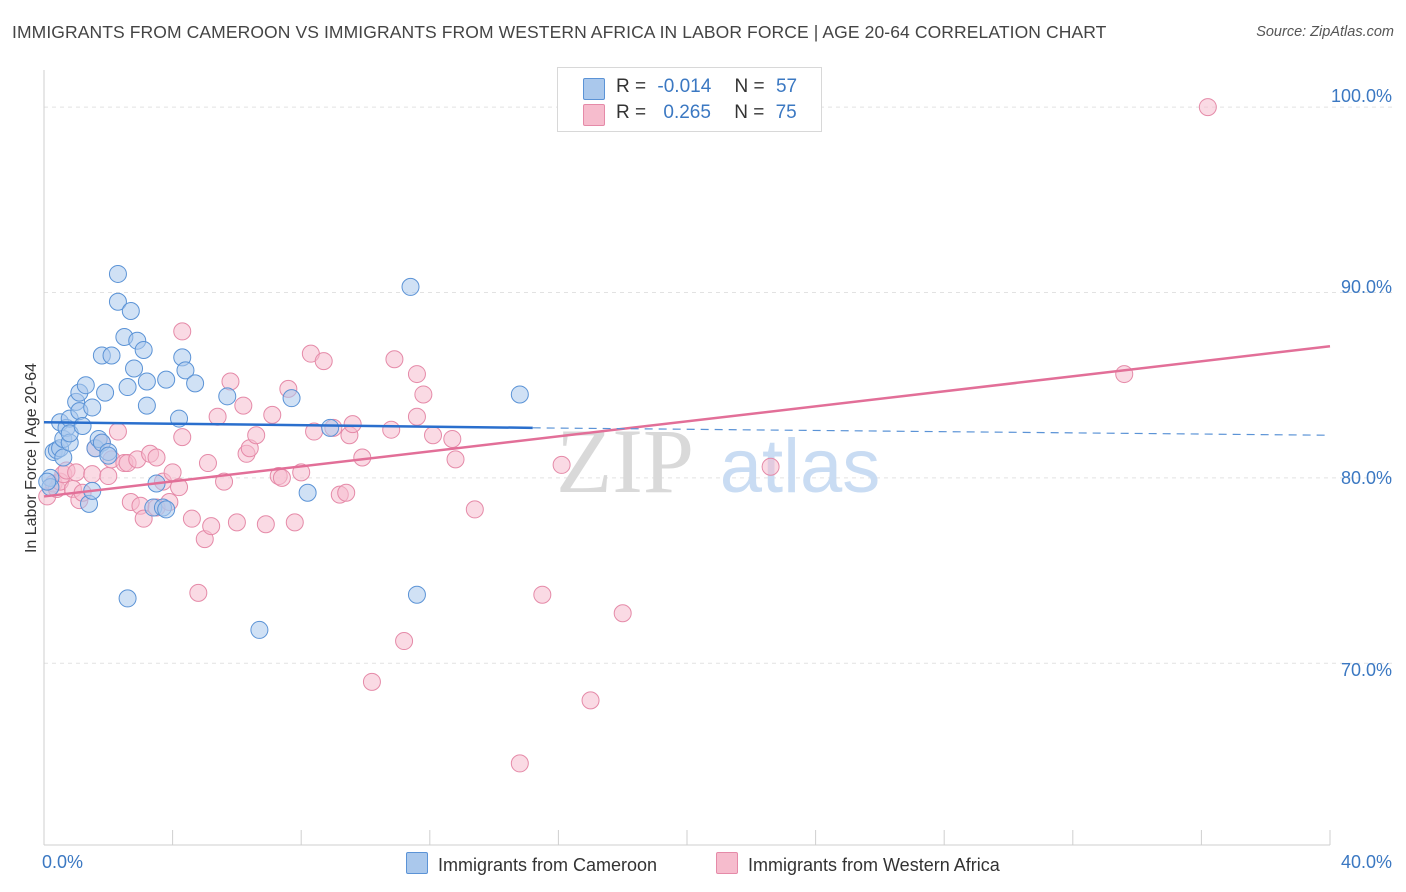  Describe the element at coordinates (689, 99) in the screenshot. I see `correlation-legend: R = -0.014 N = 57 R = 0.265 N = 75` at that location.